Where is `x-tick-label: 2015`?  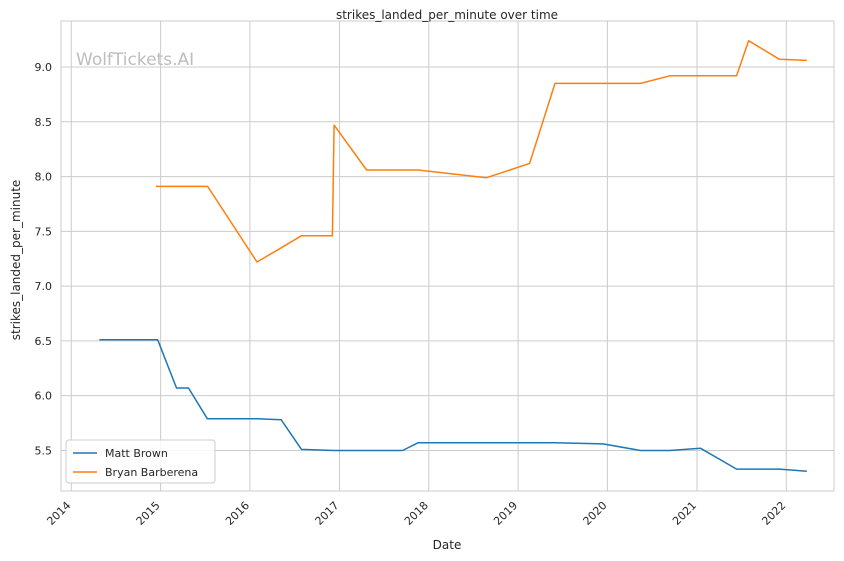
x-tick-label: 2015 is located at coordinates (148, 513).